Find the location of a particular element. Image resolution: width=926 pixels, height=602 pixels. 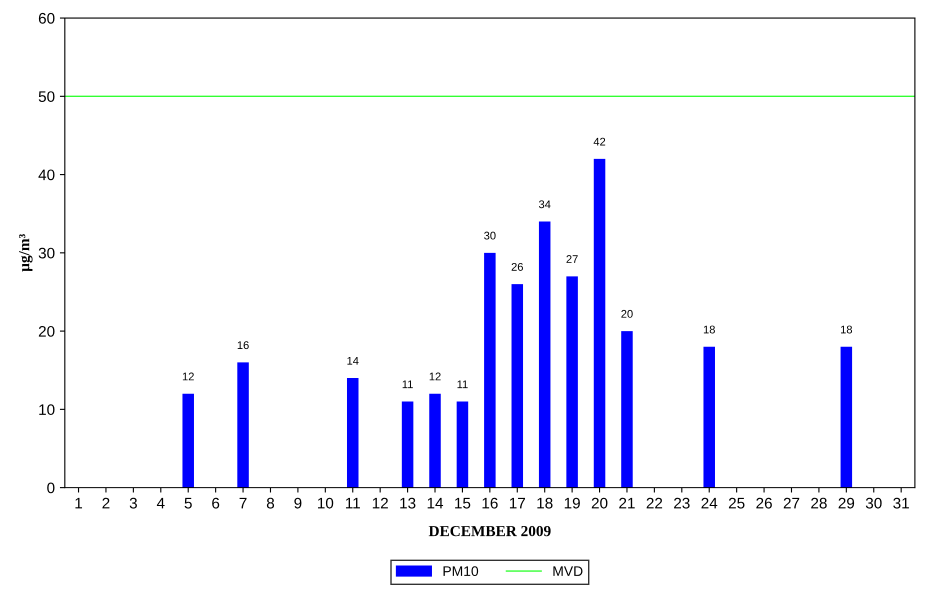

y-axis-title: µg/m³ is located at coordinates (26, 253).